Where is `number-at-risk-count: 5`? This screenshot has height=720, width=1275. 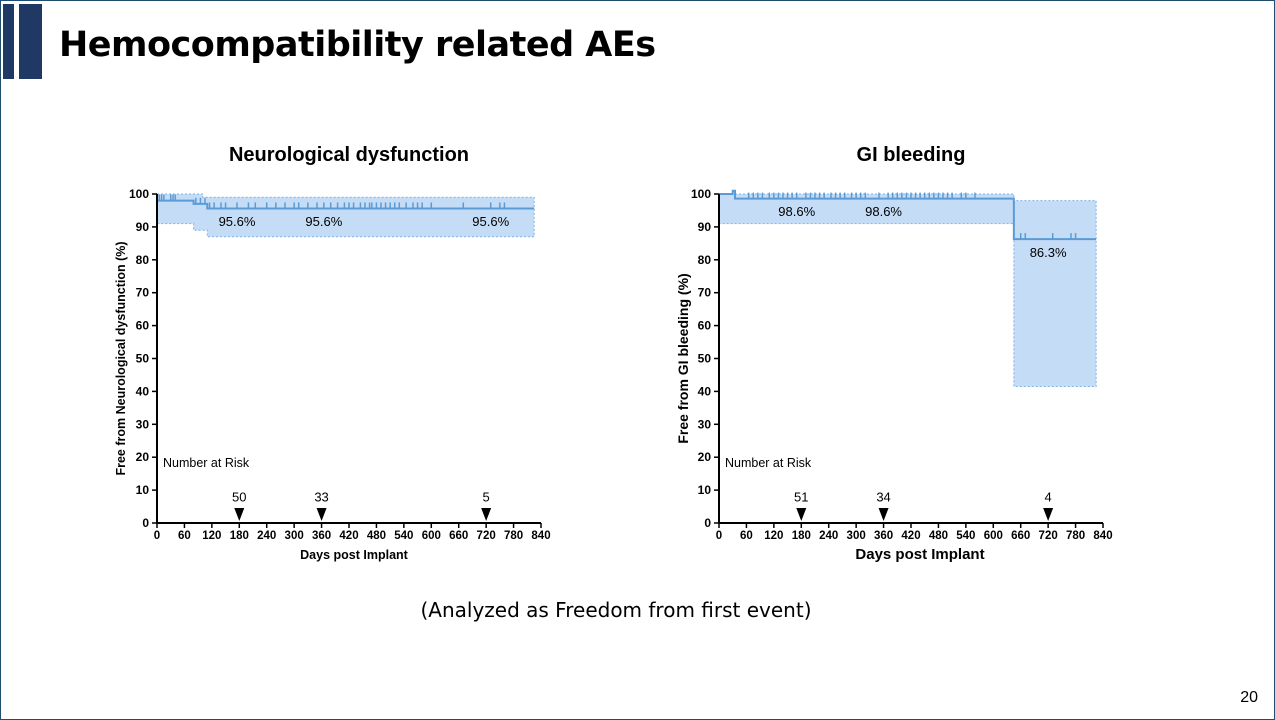 number-at-risk-count: 5 is located at coordinates (486, 497).